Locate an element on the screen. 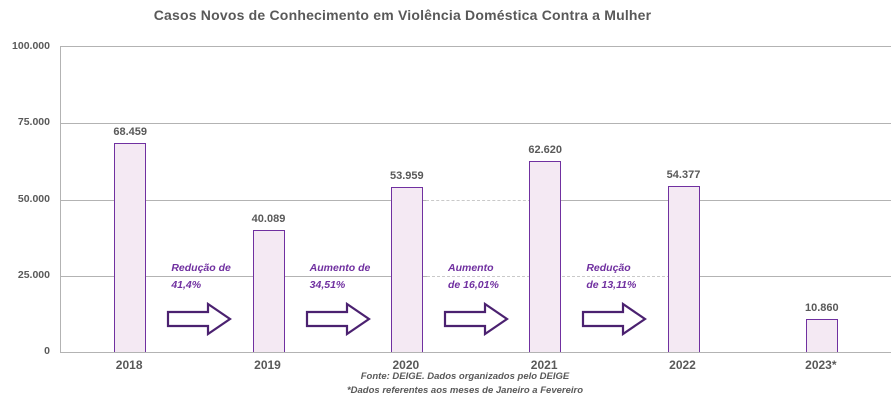 The height and width of the screenshot is (406, 895). annotation-2019-2020: Aumento de 34,51% is located at coordinates (339, 298).